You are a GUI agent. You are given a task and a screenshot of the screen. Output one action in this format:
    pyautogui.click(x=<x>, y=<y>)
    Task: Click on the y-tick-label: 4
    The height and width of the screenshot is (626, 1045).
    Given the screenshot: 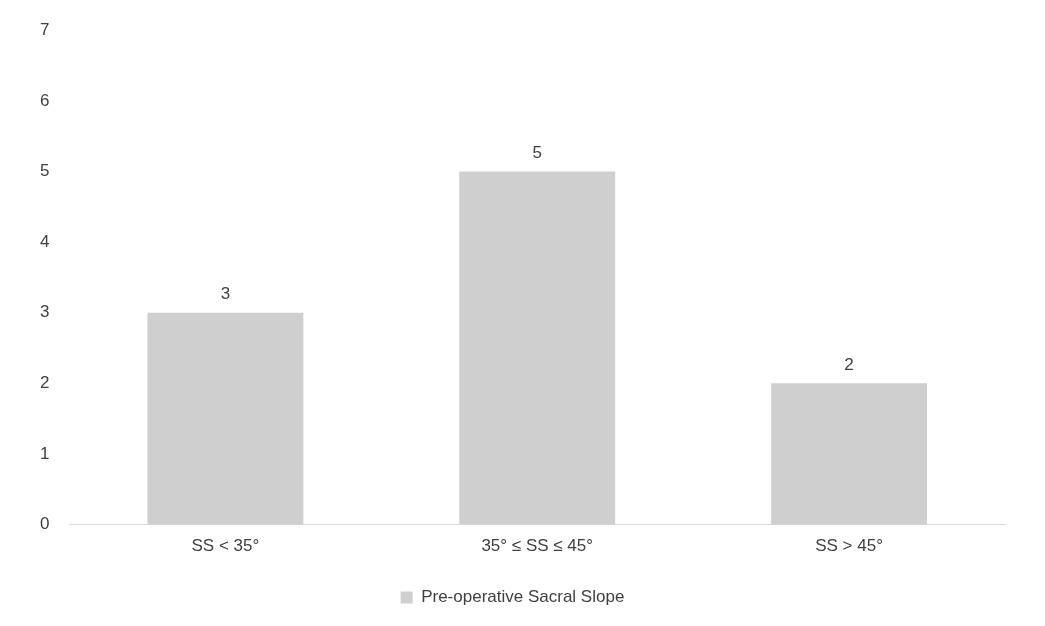 What is the action you would take?
    pyautogui.click(x=44, y=241)
    